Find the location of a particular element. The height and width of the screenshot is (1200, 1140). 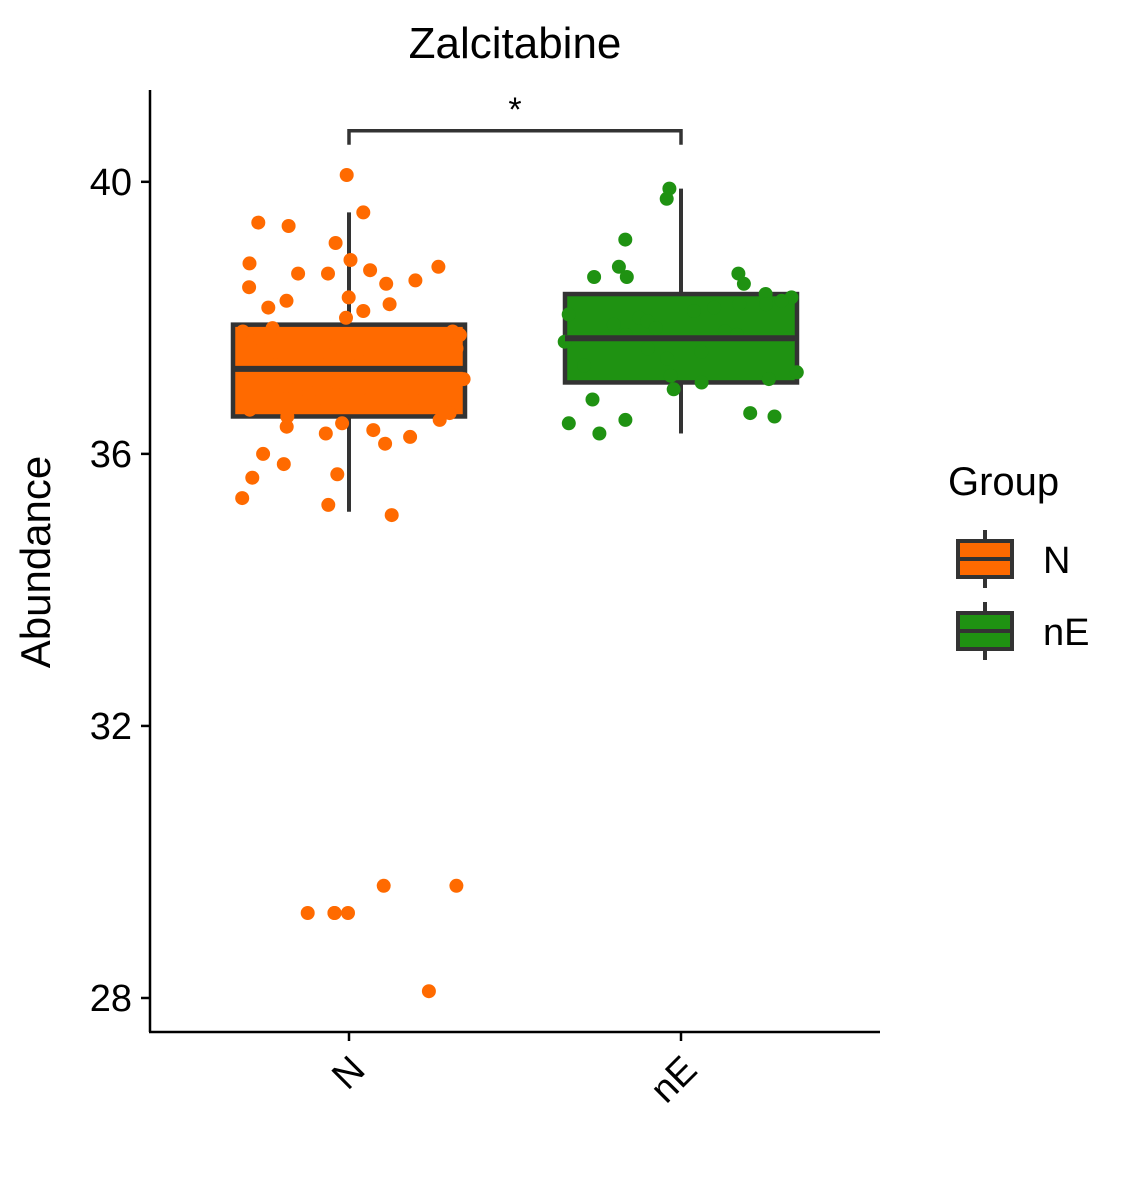

points-nE is located at coordinates (680, 311).